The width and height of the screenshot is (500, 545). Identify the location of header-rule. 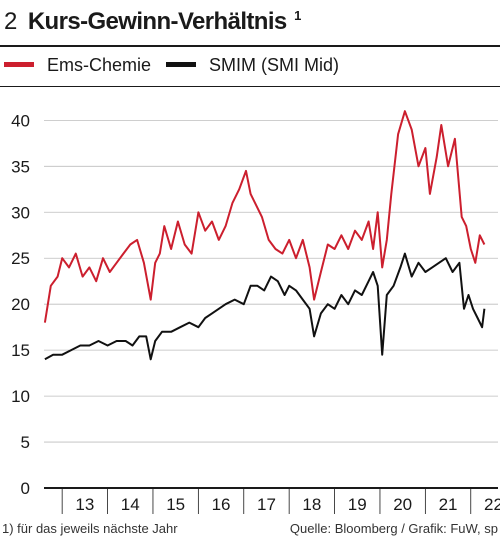
(250, 46).